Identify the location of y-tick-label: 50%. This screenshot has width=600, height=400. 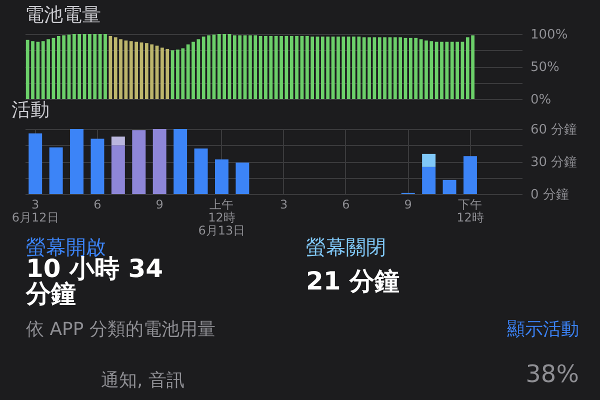
(545, 67).